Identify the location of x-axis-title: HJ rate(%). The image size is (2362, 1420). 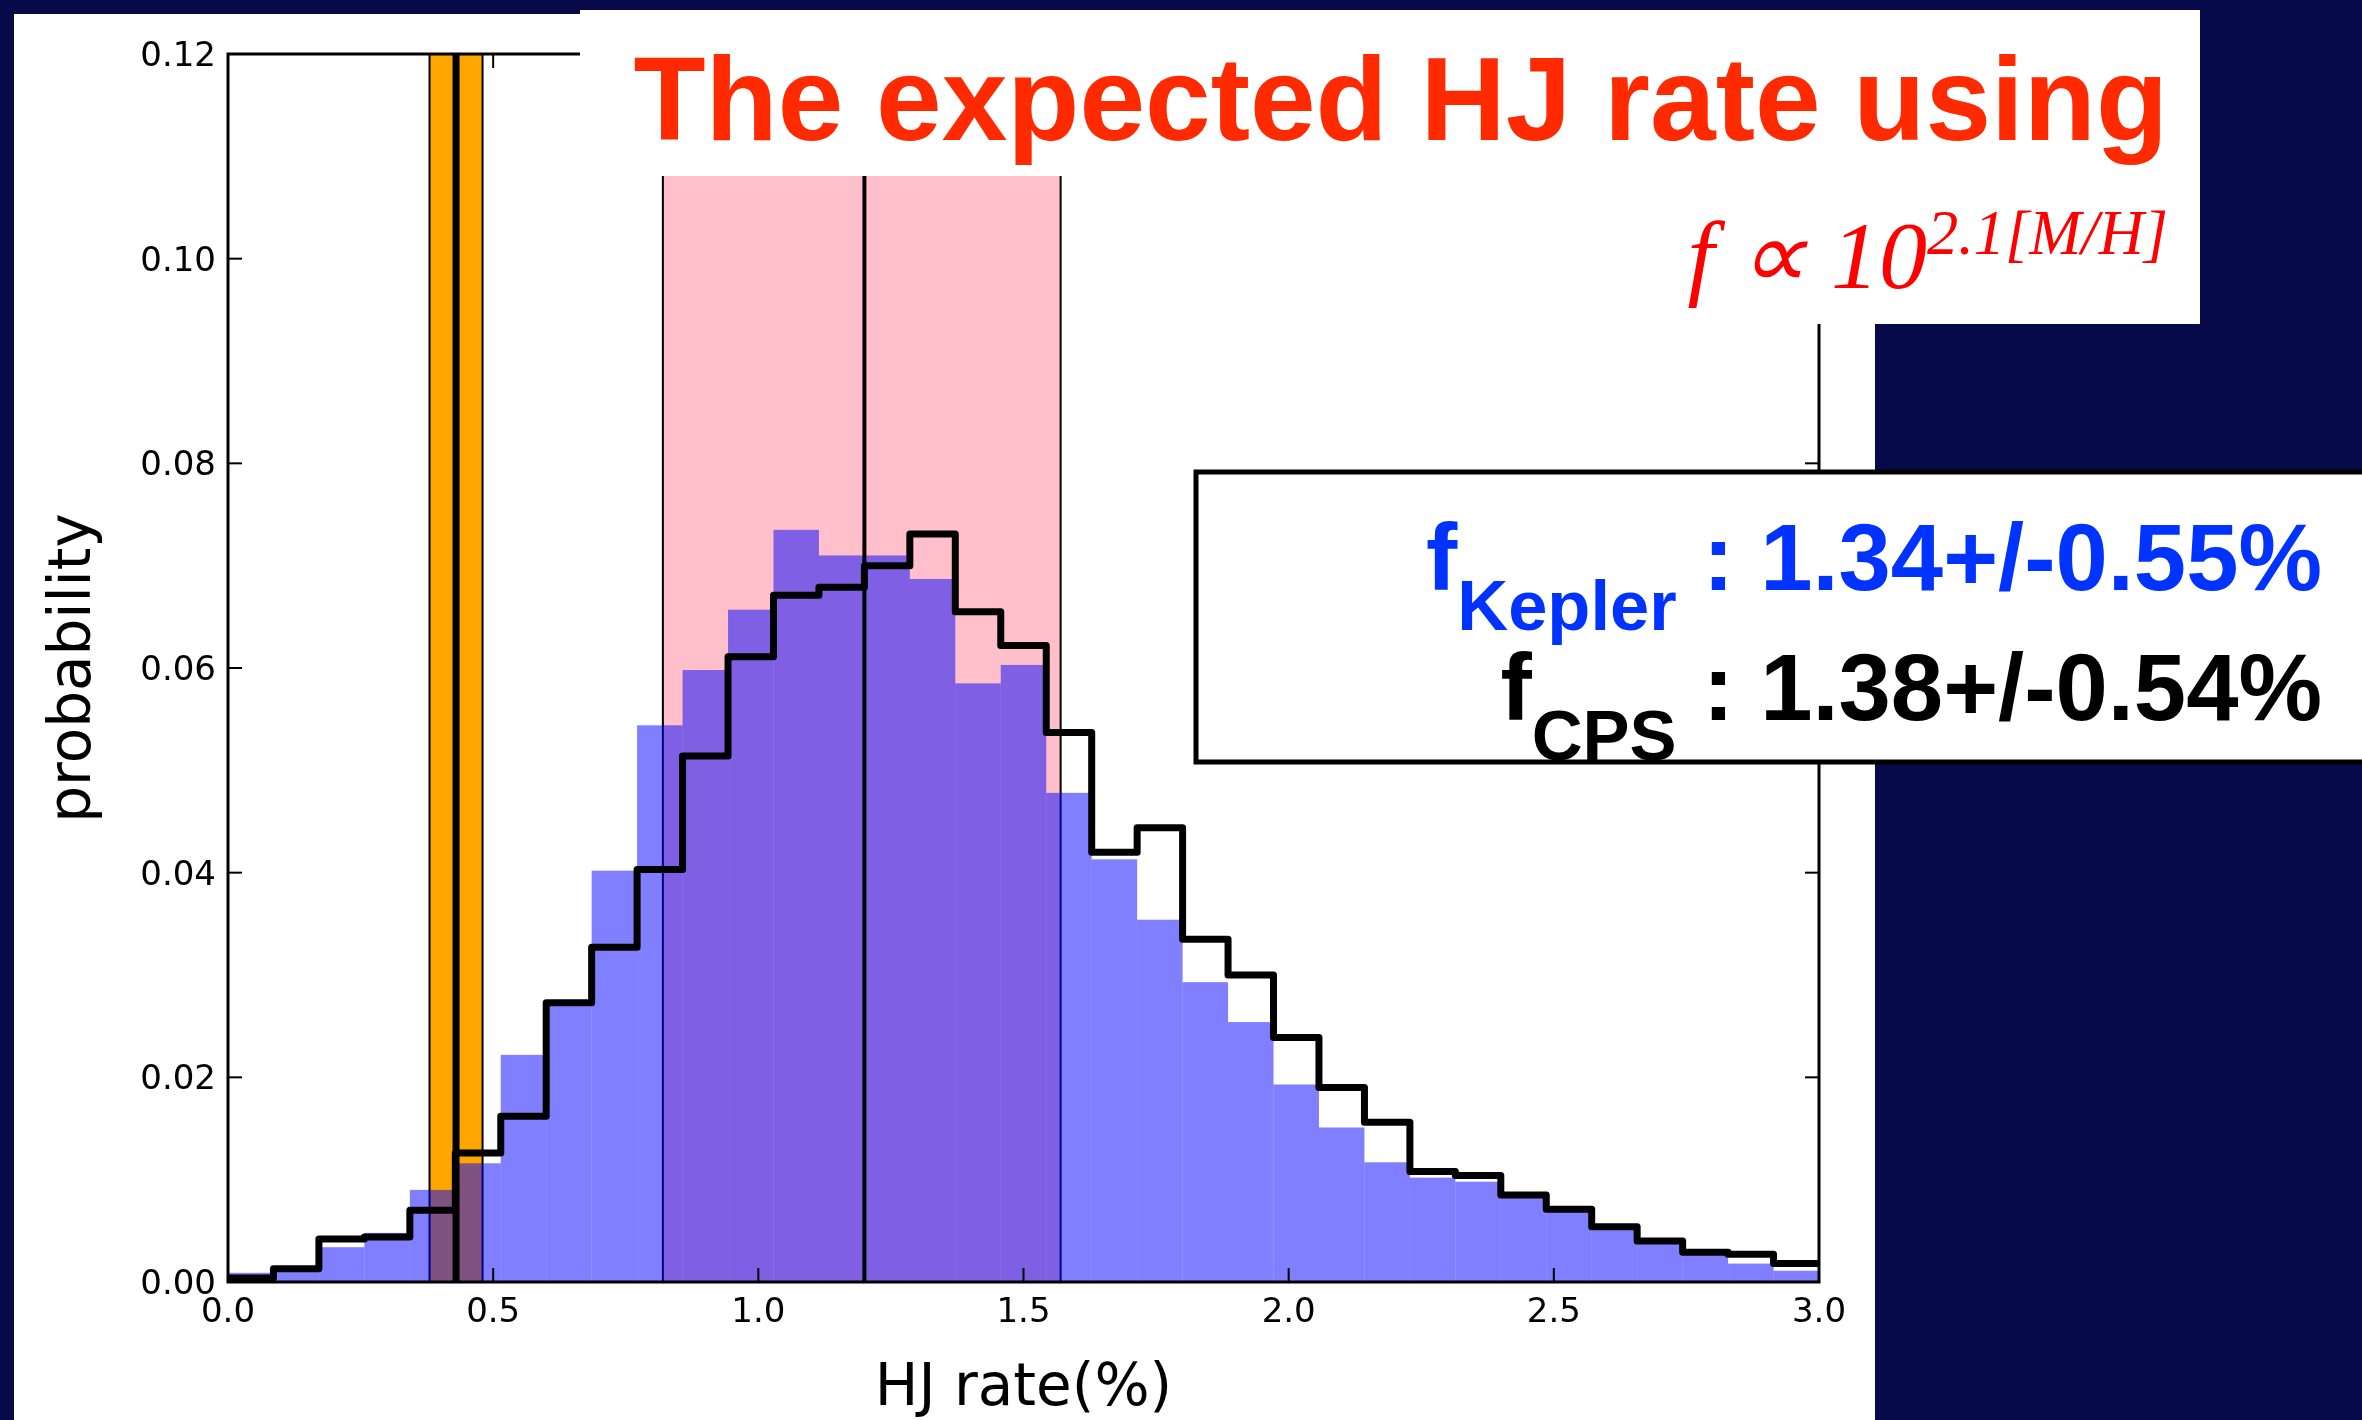
(1023, 1385).